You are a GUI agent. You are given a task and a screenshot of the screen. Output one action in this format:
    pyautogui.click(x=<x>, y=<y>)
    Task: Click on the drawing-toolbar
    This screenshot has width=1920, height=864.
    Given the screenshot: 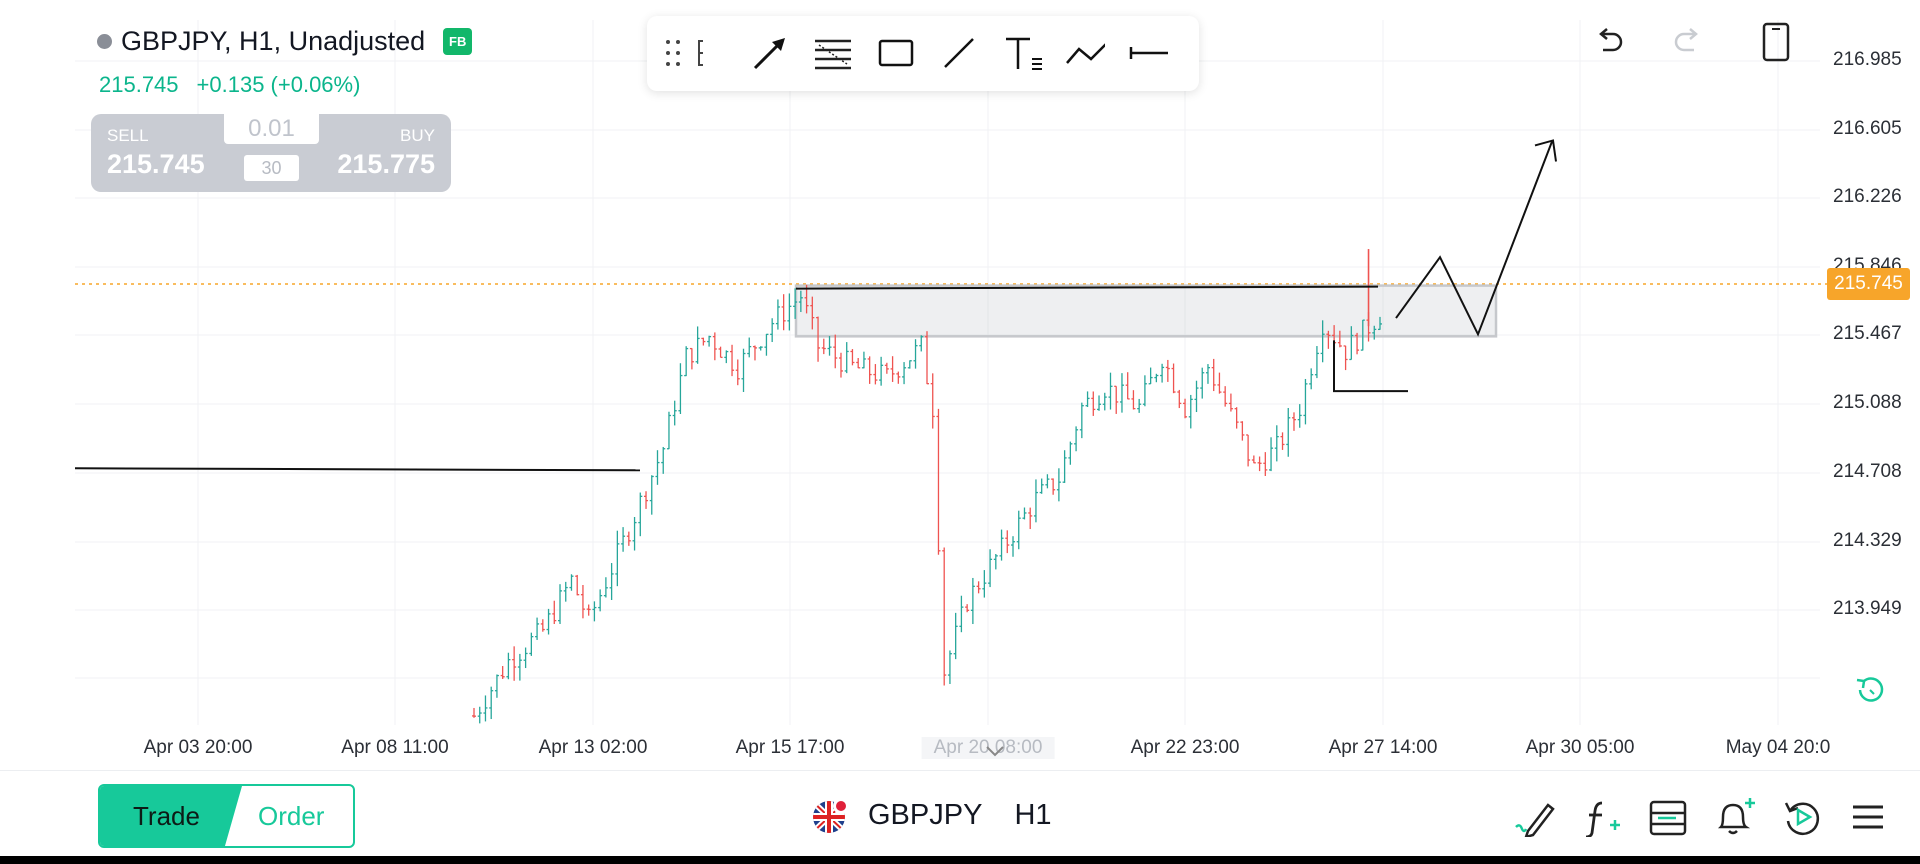 What is the action you would take?
    pyautogui.click(x=923, y=53)
    